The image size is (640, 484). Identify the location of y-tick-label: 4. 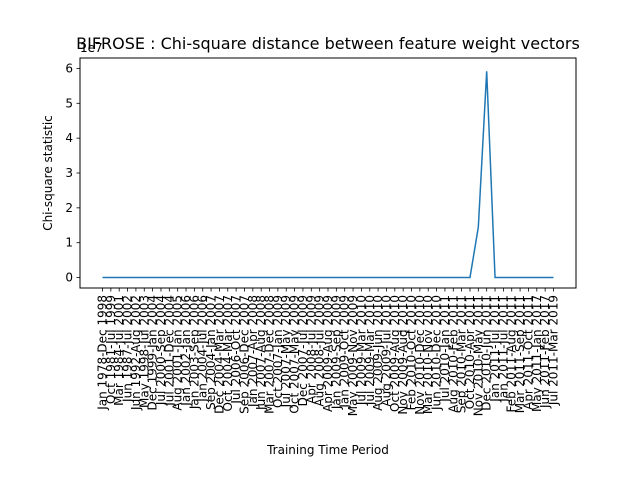
(69, 138).